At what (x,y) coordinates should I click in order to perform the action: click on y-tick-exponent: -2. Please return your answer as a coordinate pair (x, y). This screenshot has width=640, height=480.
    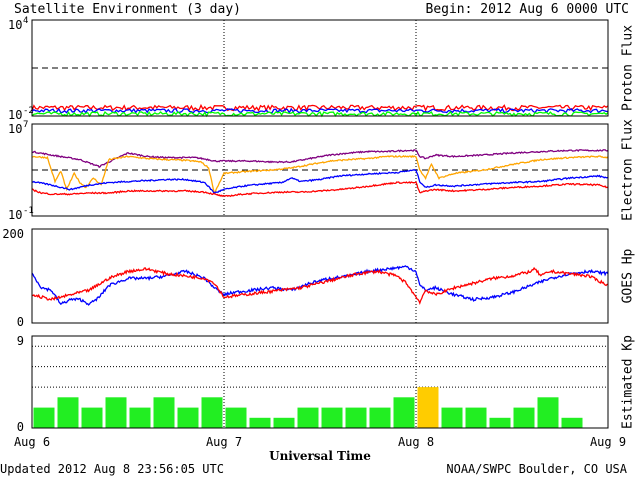
    Looking at the image, I should click on (28, 111).